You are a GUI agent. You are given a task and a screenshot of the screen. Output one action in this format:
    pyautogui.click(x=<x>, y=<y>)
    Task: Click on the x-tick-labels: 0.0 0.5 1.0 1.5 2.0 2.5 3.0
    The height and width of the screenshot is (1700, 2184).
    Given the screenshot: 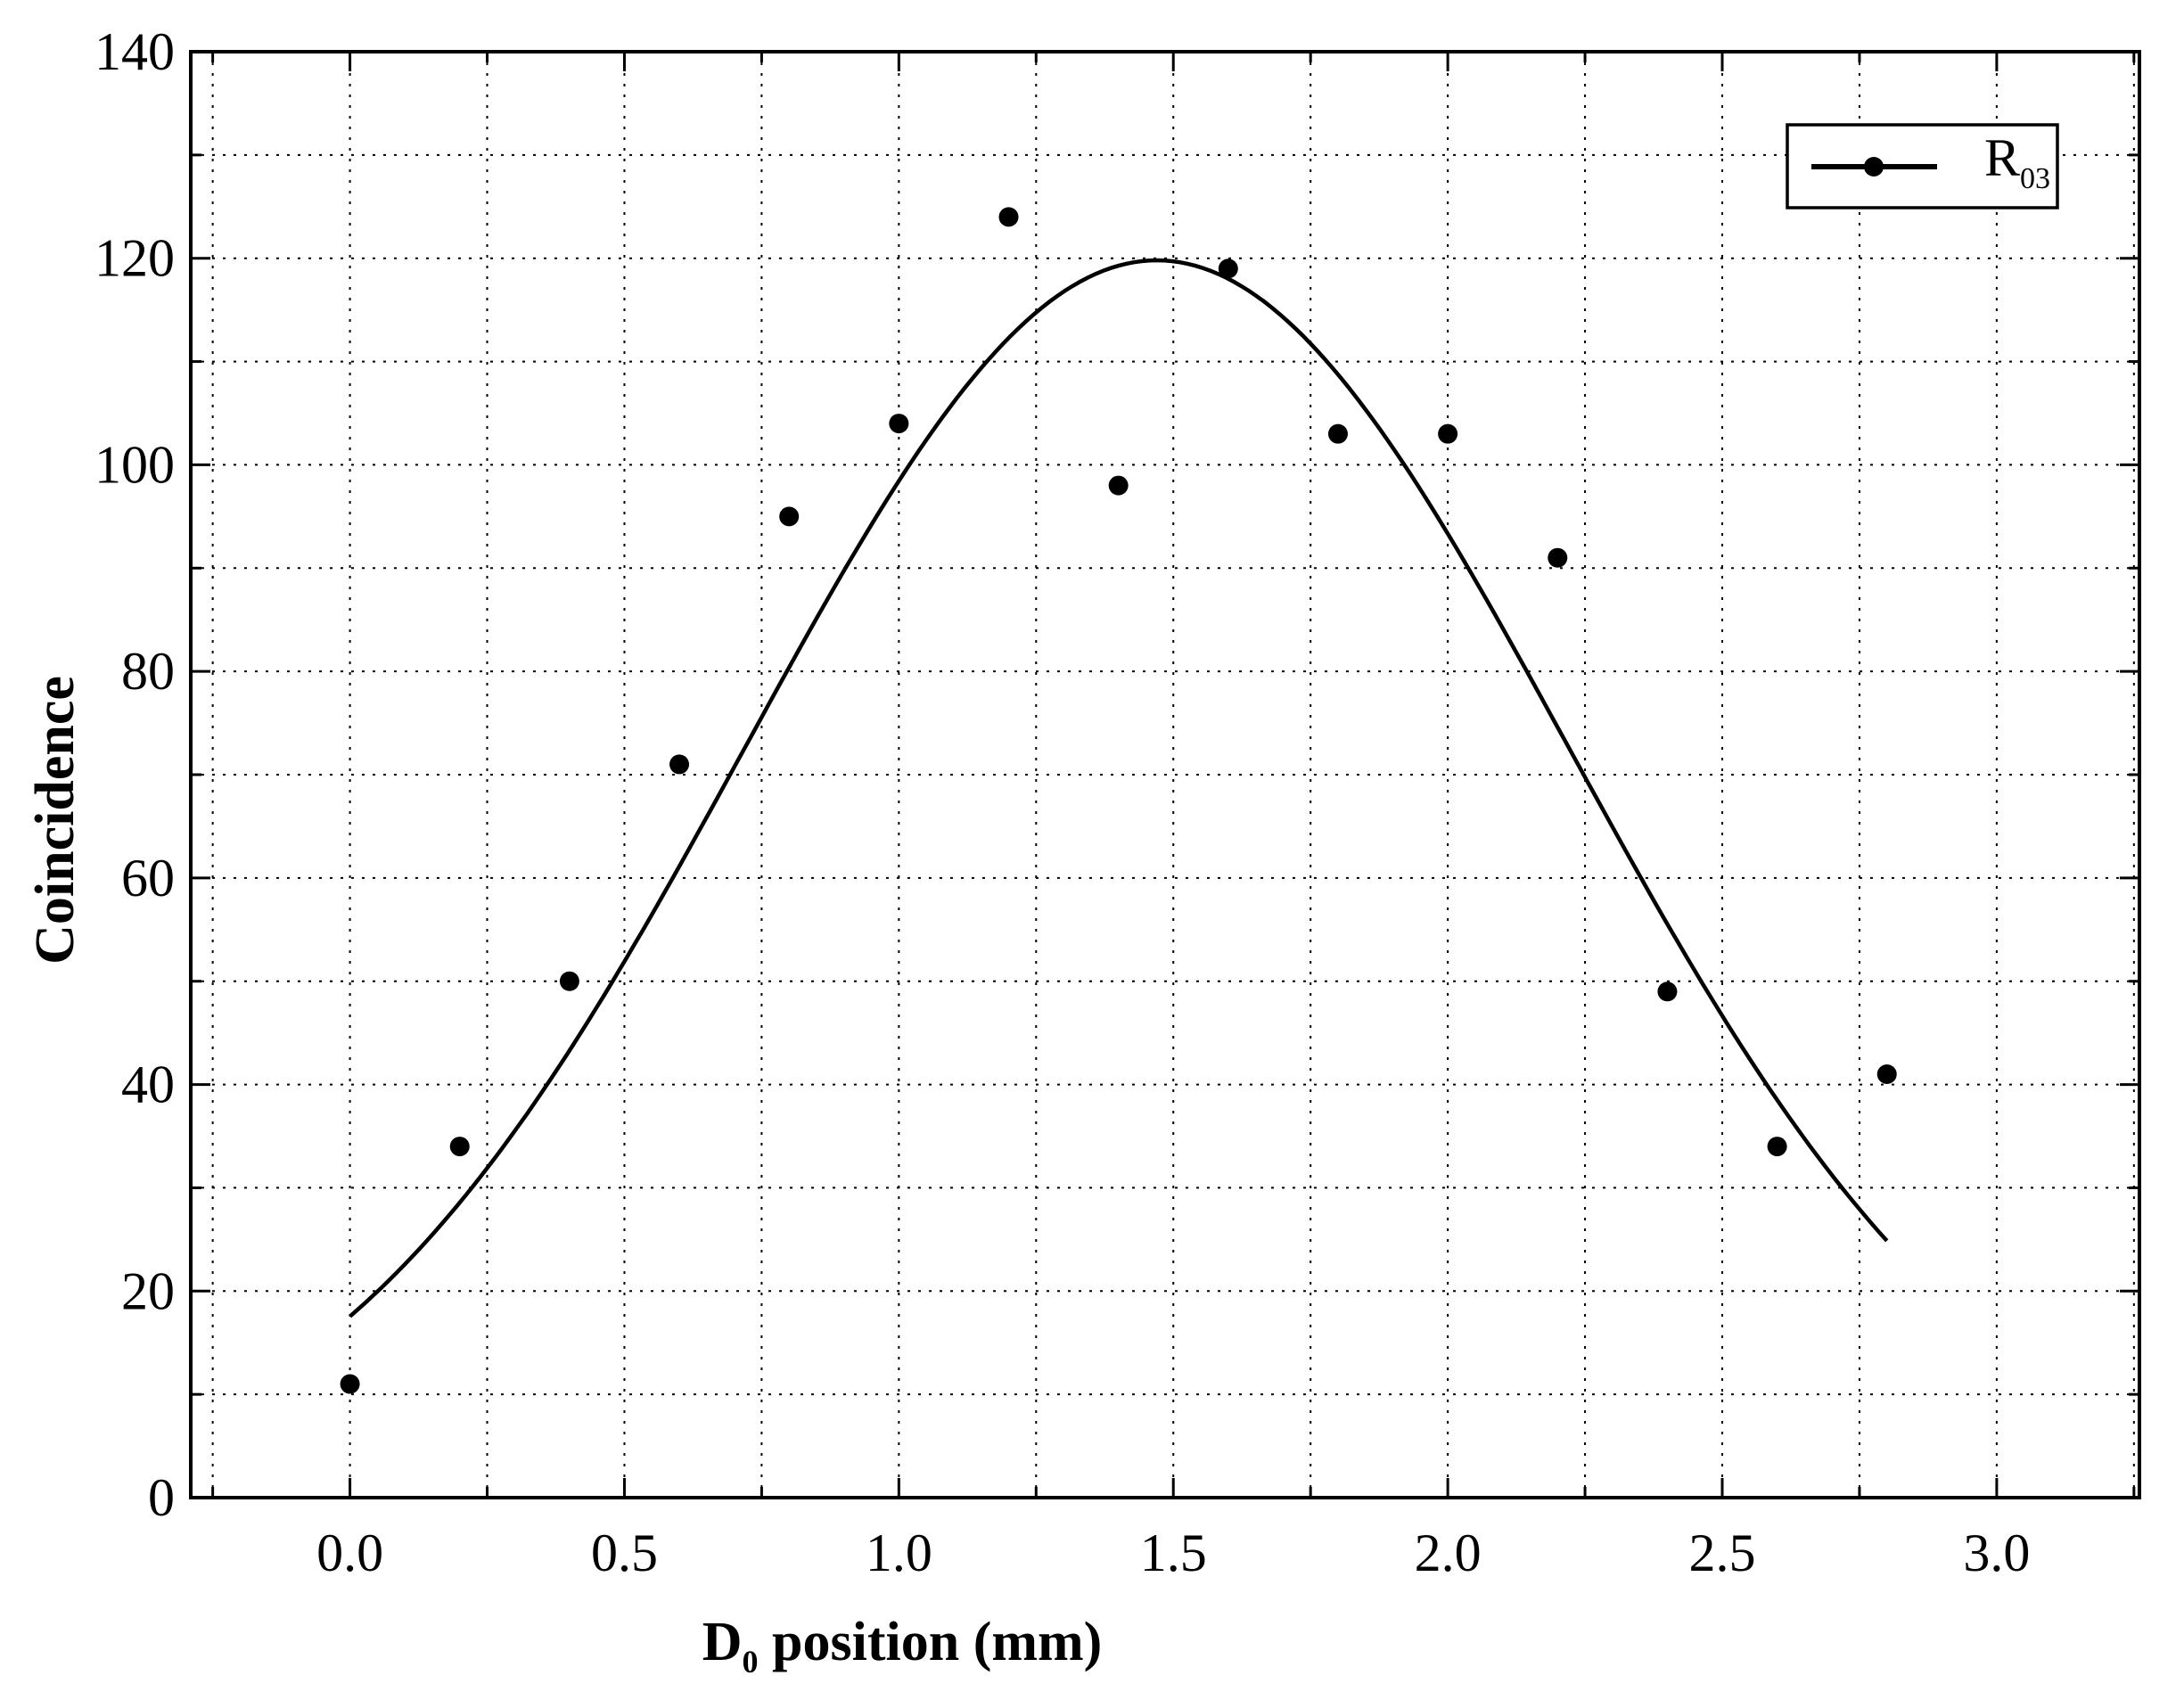 What is the action you would take?
    pyautogui.click(x=1173, y=1552)
    